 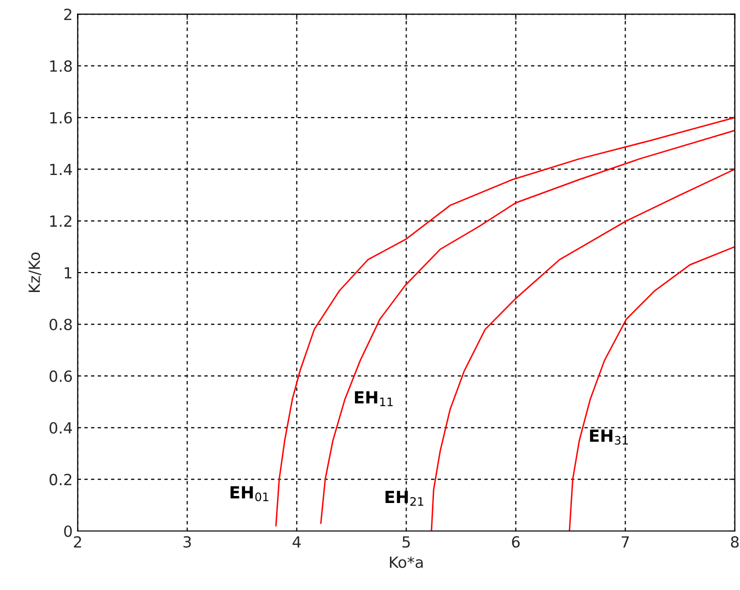 What do you see at coordinates (78, 542) in the screenshot?
I see `x-tick-label: 2` at bounding box center [78, 542].